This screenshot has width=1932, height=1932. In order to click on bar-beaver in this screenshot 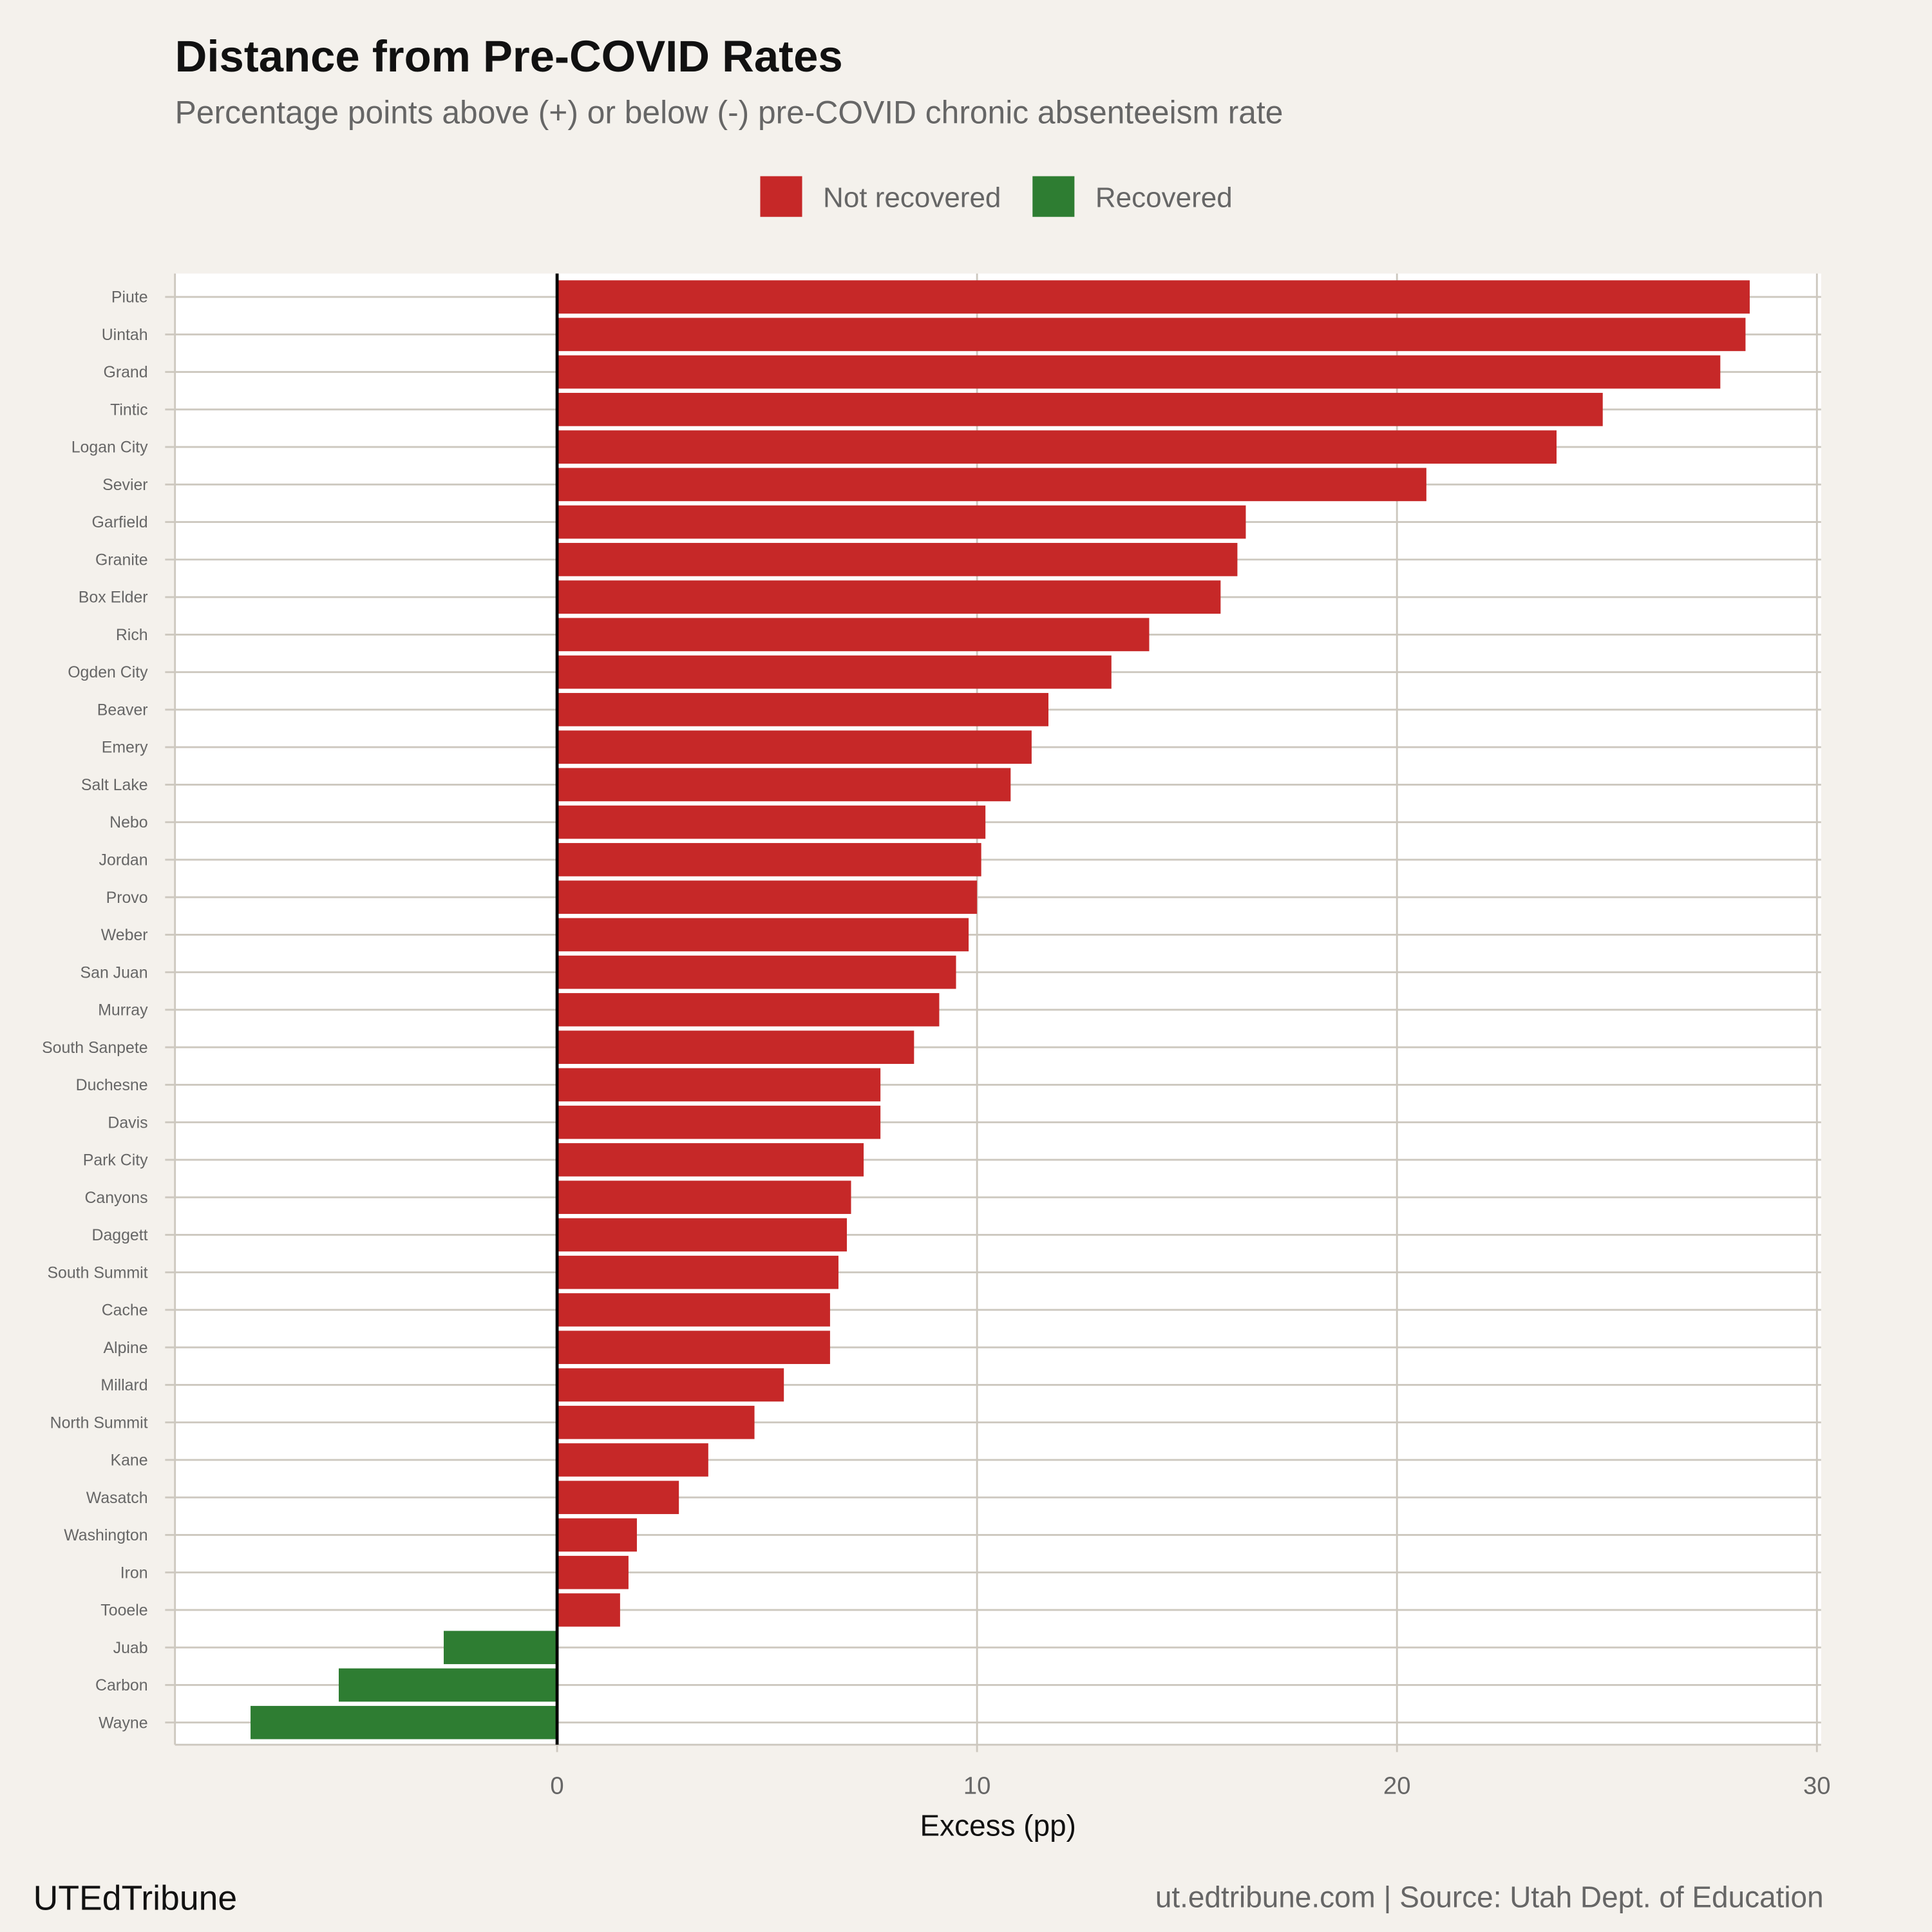, I will do `click(803, 710)`.